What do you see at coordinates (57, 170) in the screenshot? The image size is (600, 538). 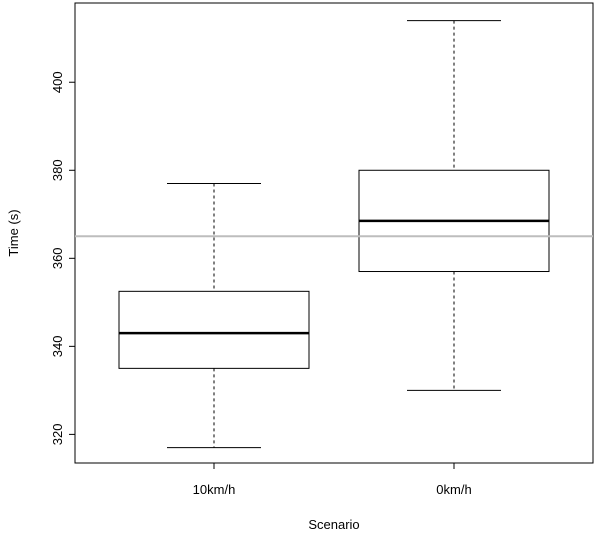 I see `y-tick-label: 380` at bounding box center [57, 170].